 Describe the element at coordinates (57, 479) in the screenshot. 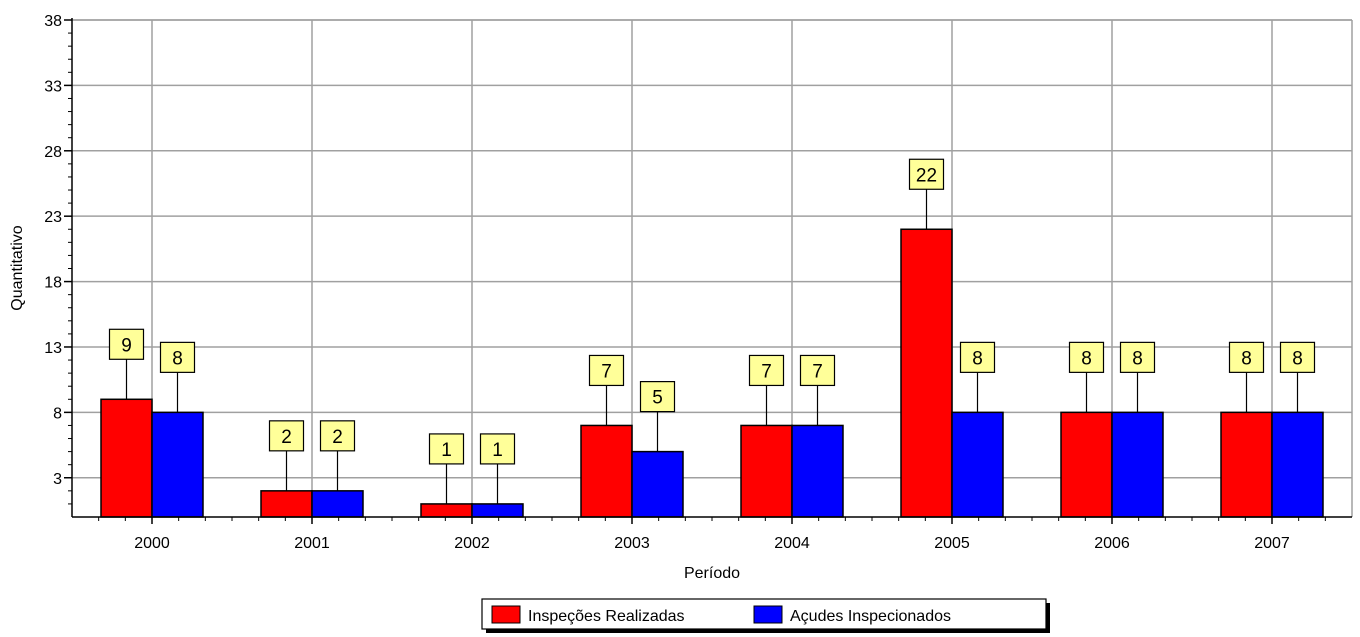

I see `y-tick-label: 3` at that location.